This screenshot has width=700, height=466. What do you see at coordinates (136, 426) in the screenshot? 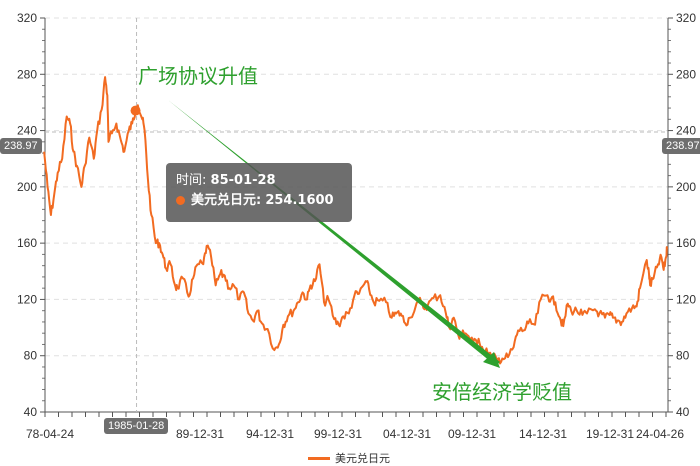
I see `x-pointer-label: 1985-01-28` at bounding box center [136, 426].